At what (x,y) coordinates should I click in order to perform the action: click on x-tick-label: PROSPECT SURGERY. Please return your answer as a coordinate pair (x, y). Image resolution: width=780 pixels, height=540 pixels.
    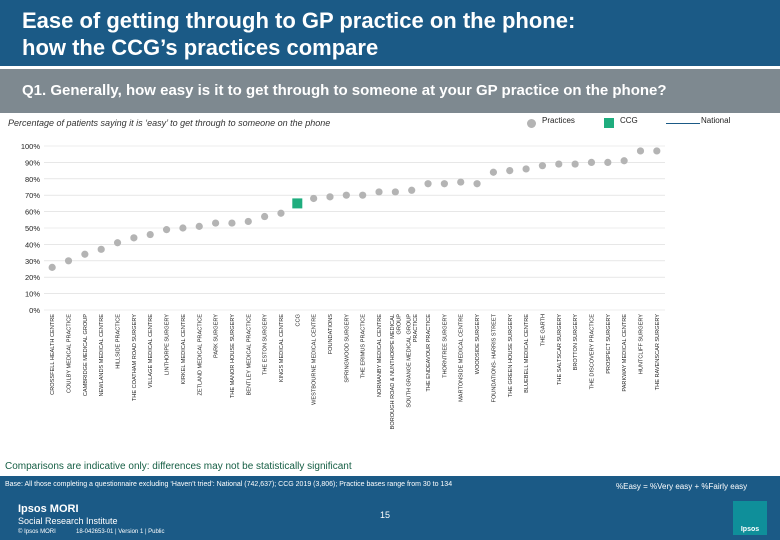
    Looking at the image, I should click on (609, 344).